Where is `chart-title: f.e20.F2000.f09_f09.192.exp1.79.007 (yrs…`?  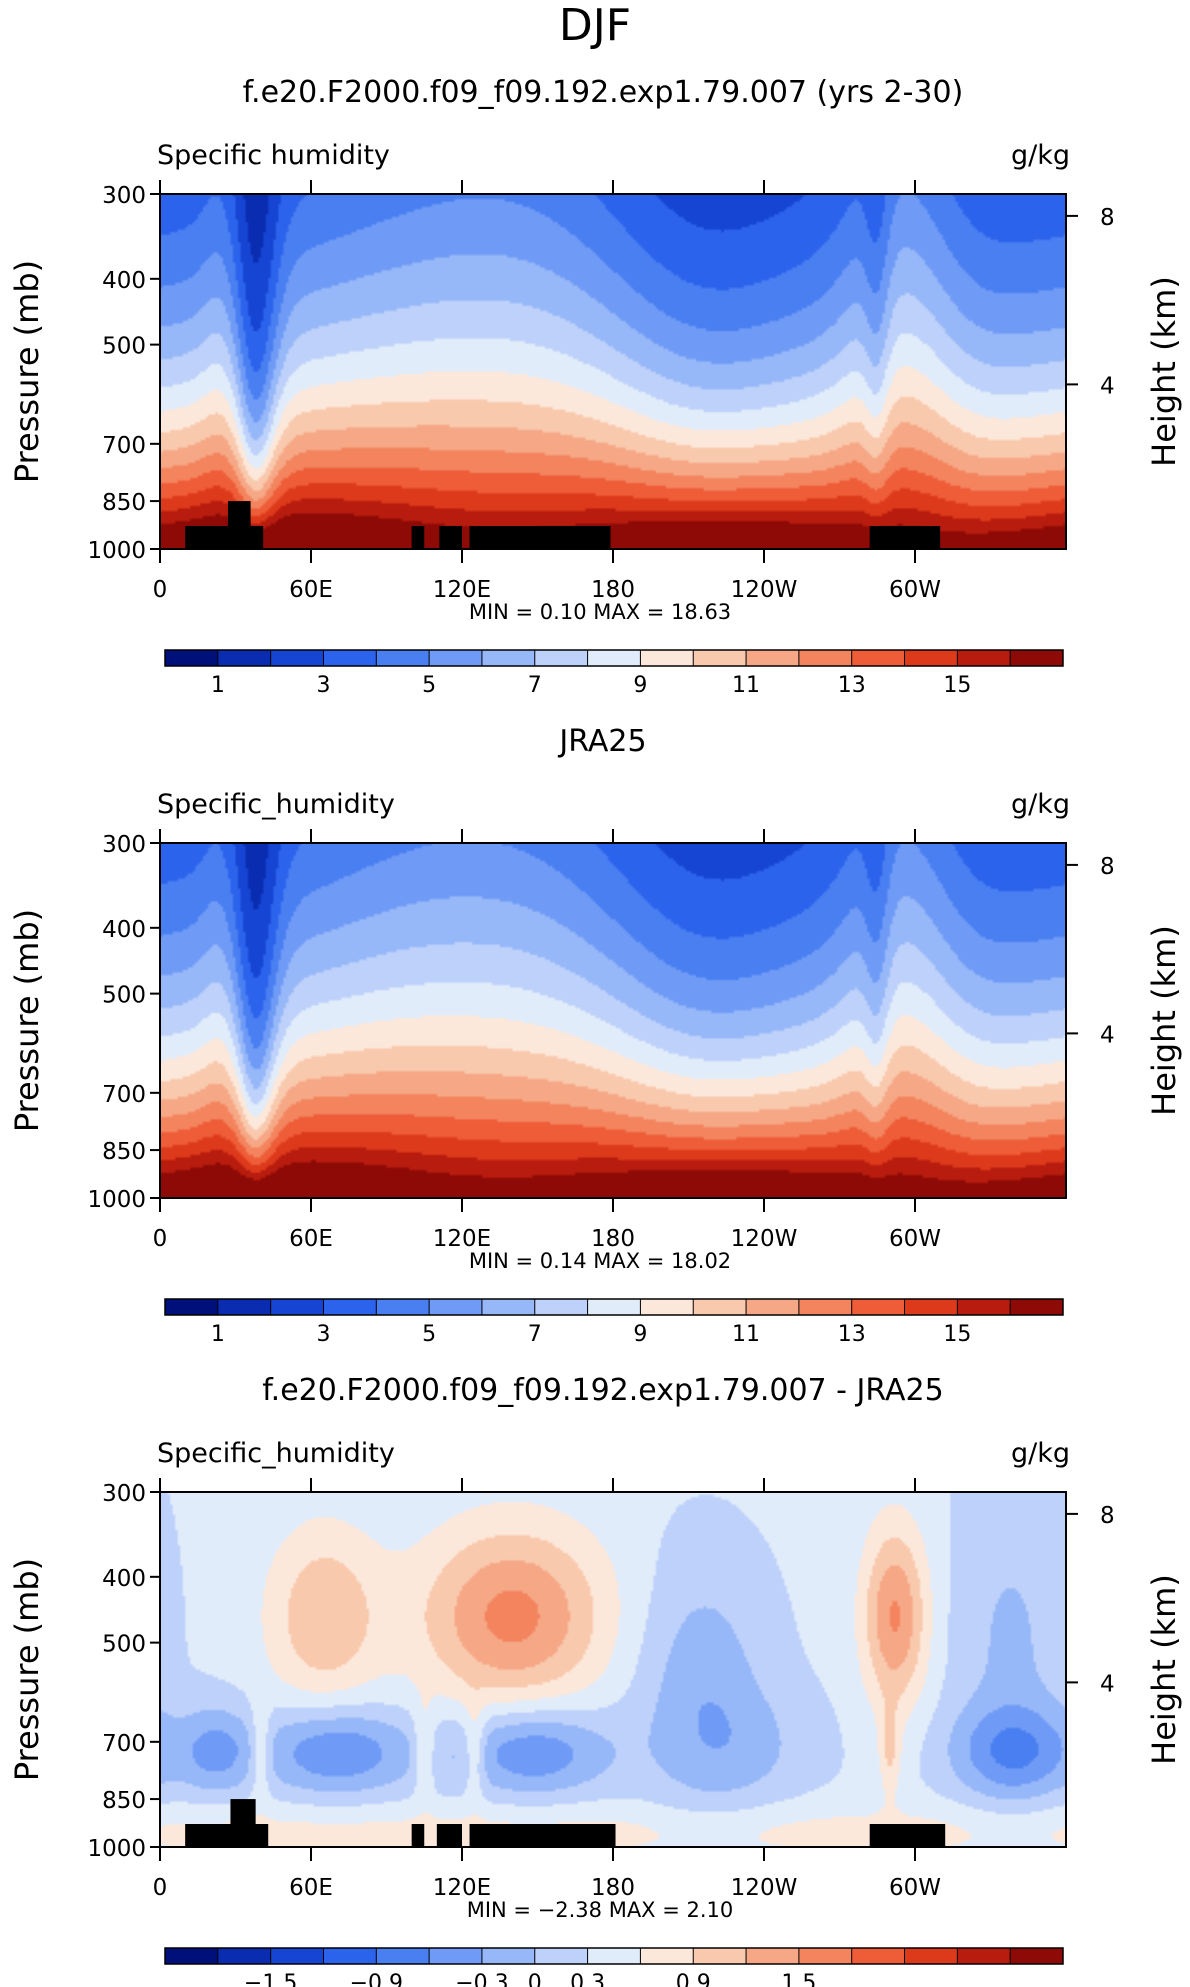
chart-title: f.e20.F2000.f09_f09.192.exp1.79.007 (yrs… is located at coordinates (603, 92).